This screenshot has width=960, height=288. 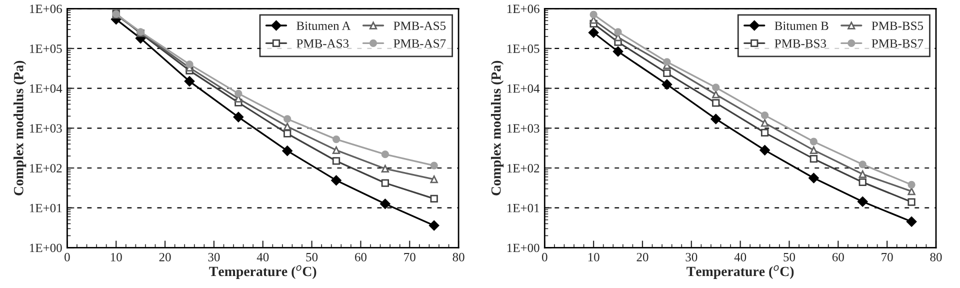 What do you see at coordinates (800, 43) in the screenshot?
I see `legend-label: PMB-BS3` at bounding box center [800, 43].